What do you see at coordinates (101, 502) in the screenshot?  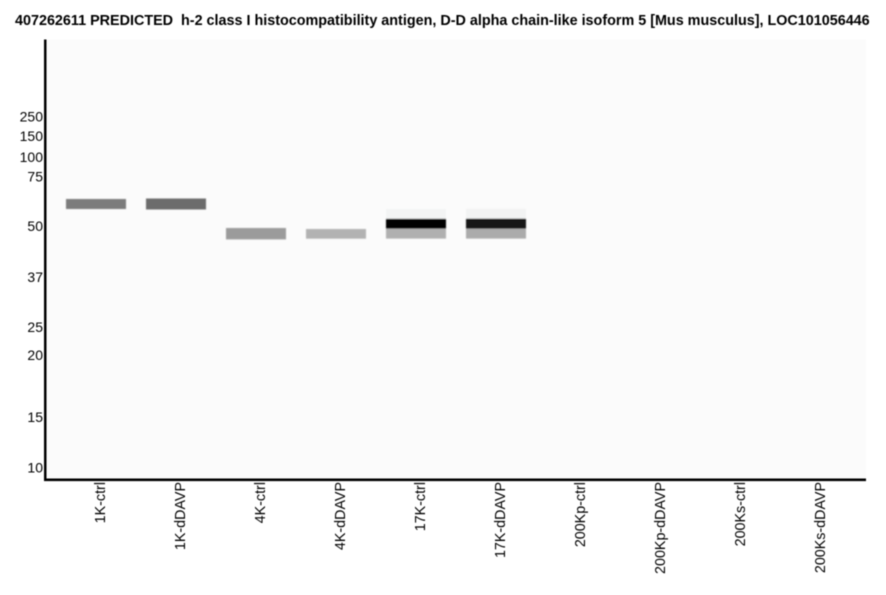 I see `svg-text: 1K-ctrl` at bounding box center [101, 502].